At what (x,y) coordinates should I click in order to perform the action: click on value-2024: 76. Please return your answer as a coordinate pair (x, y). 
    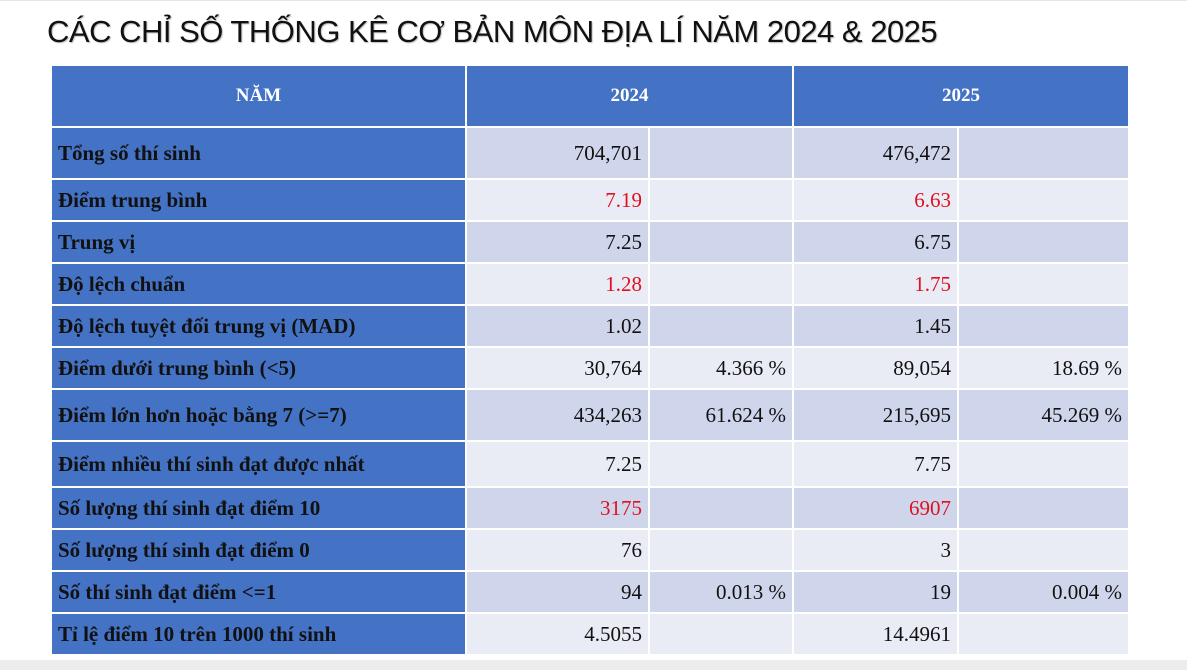
    Looking at the image, I should click on (557, 550).